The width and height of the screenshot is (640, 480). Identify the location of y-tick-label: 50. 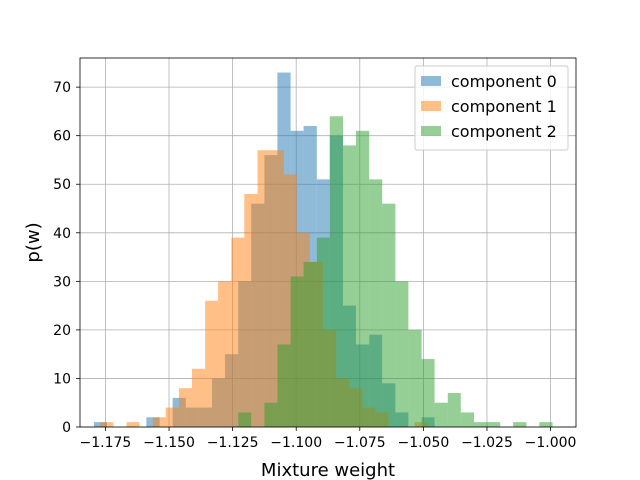
(62, 185).